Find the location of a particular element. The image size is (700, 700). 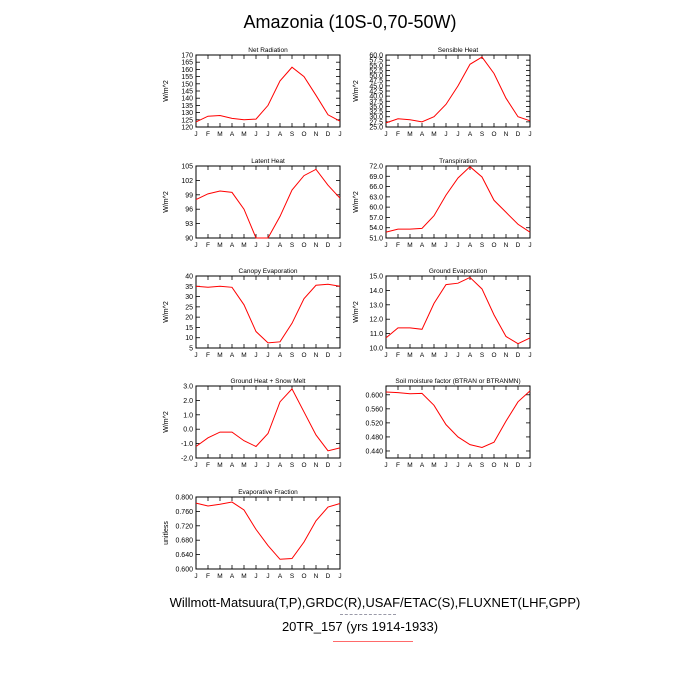

y-tick-label: 102 is located at coordinates (187, 181).